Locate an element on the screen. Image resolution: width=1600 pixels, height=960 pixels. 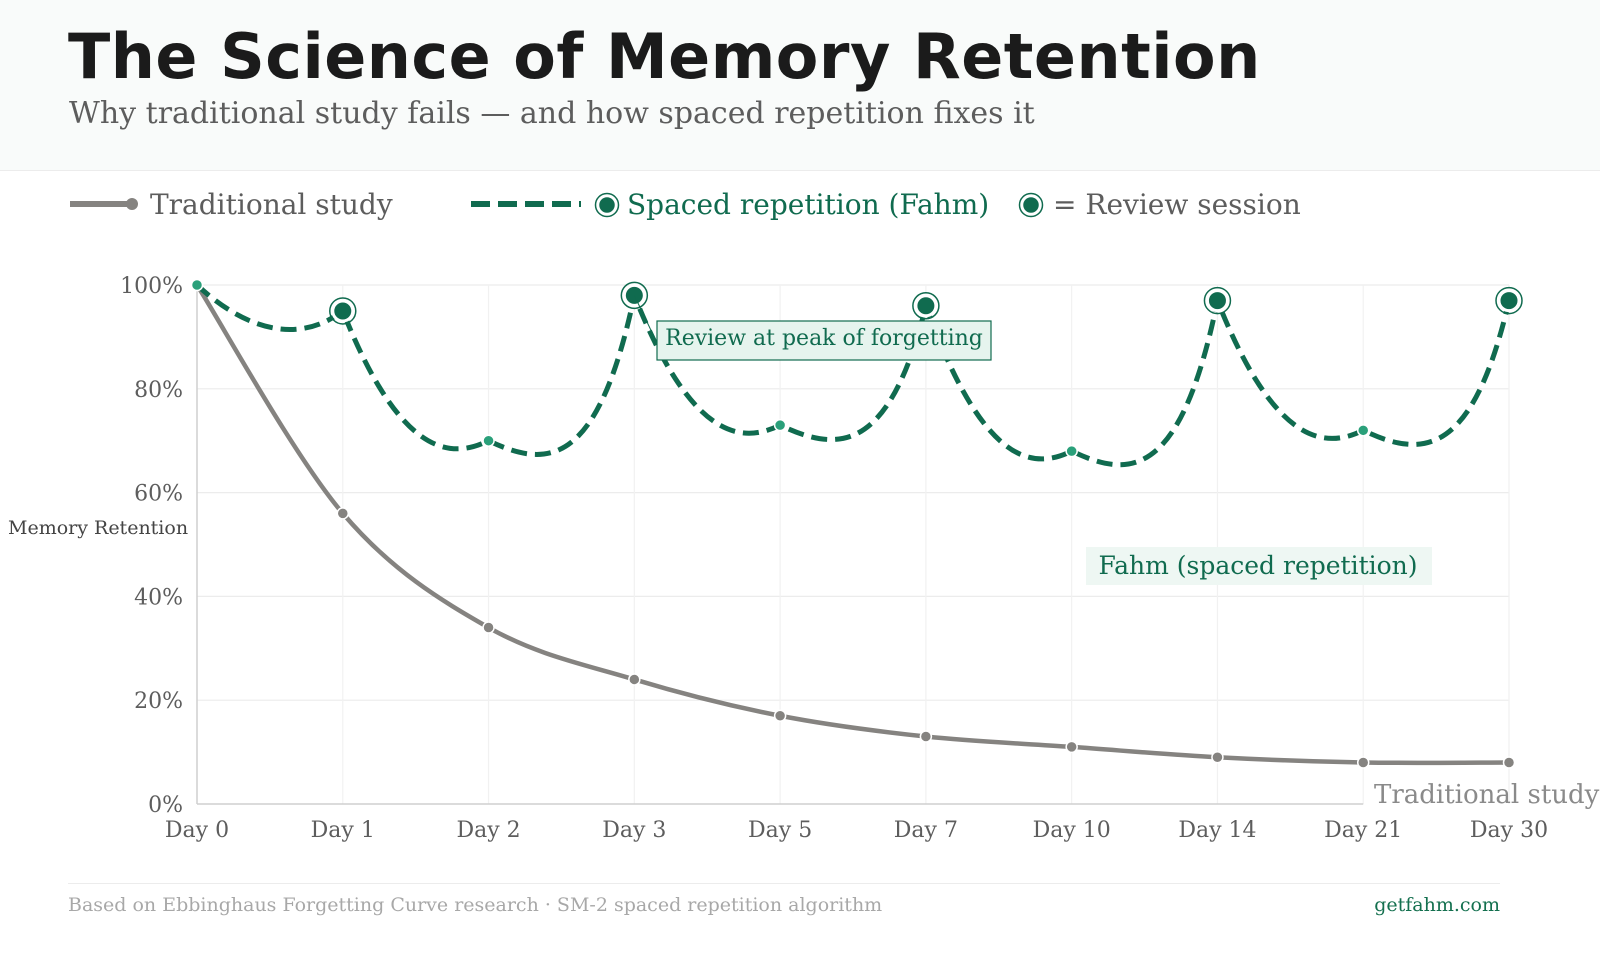
x-tick-label: Day 14 is located at coordinates (1217, 830).